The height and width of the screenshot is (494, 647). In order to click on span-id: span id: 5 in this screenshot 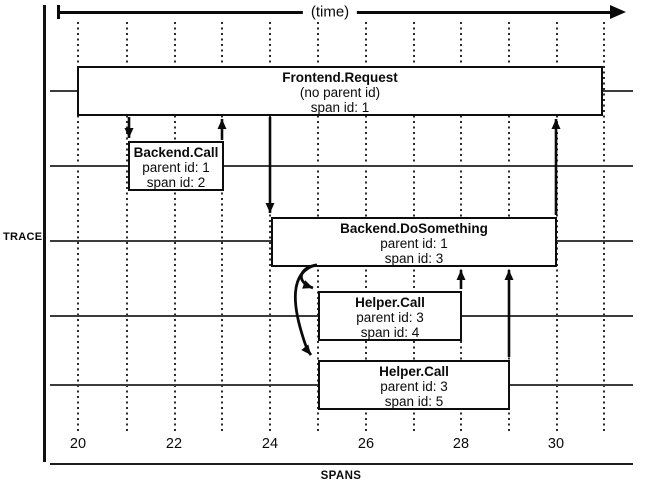, I will do `click(414, 401)`.